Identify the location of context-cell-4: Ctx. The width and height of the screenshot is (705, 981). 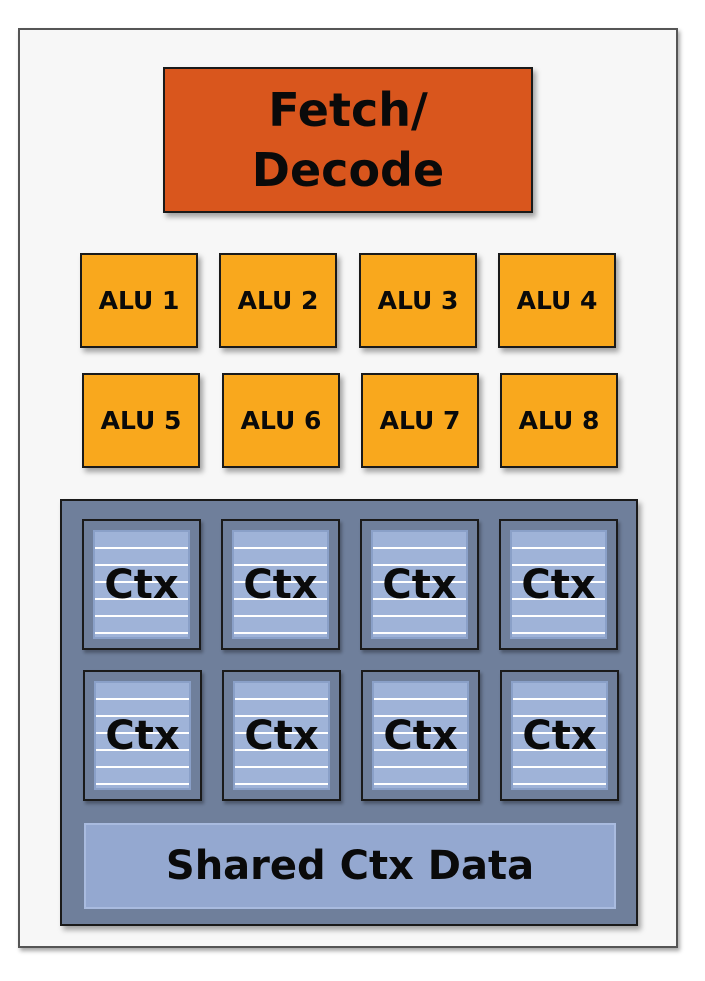
(558, 584).